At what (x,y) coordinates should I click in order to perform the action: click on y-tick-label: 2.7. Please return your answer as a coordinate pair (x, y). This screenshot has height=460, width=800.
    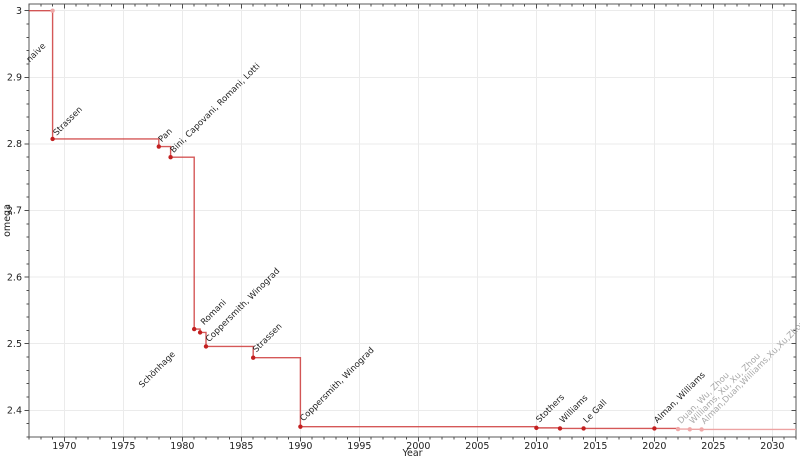
    Looking at the image, I should click on (14, 211).